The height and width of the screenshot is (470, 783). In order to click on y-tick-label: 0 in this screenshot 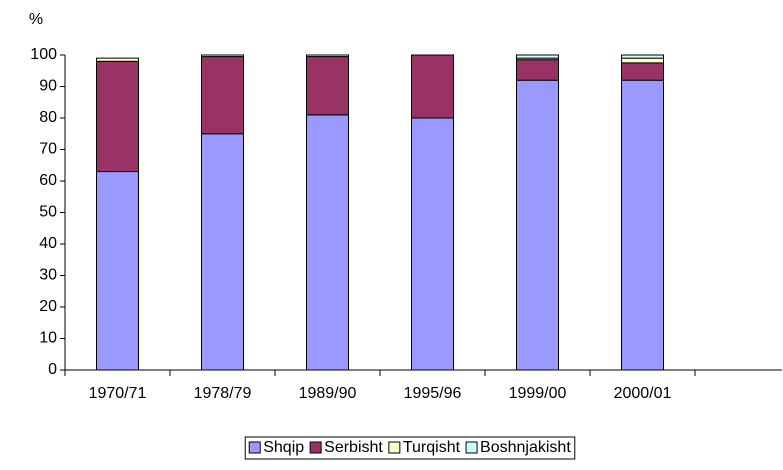, I will do `click(52, 369)`.